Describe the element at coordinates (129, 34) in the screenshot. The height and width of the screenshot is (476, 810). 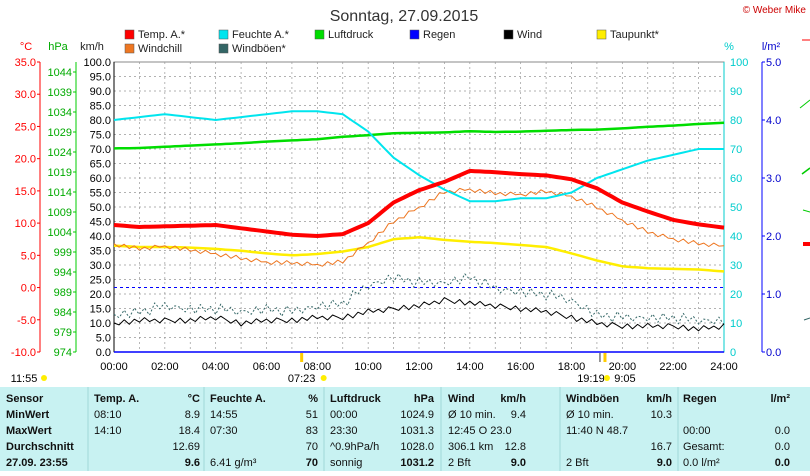
I see `legend-swatch-temp` at that location.